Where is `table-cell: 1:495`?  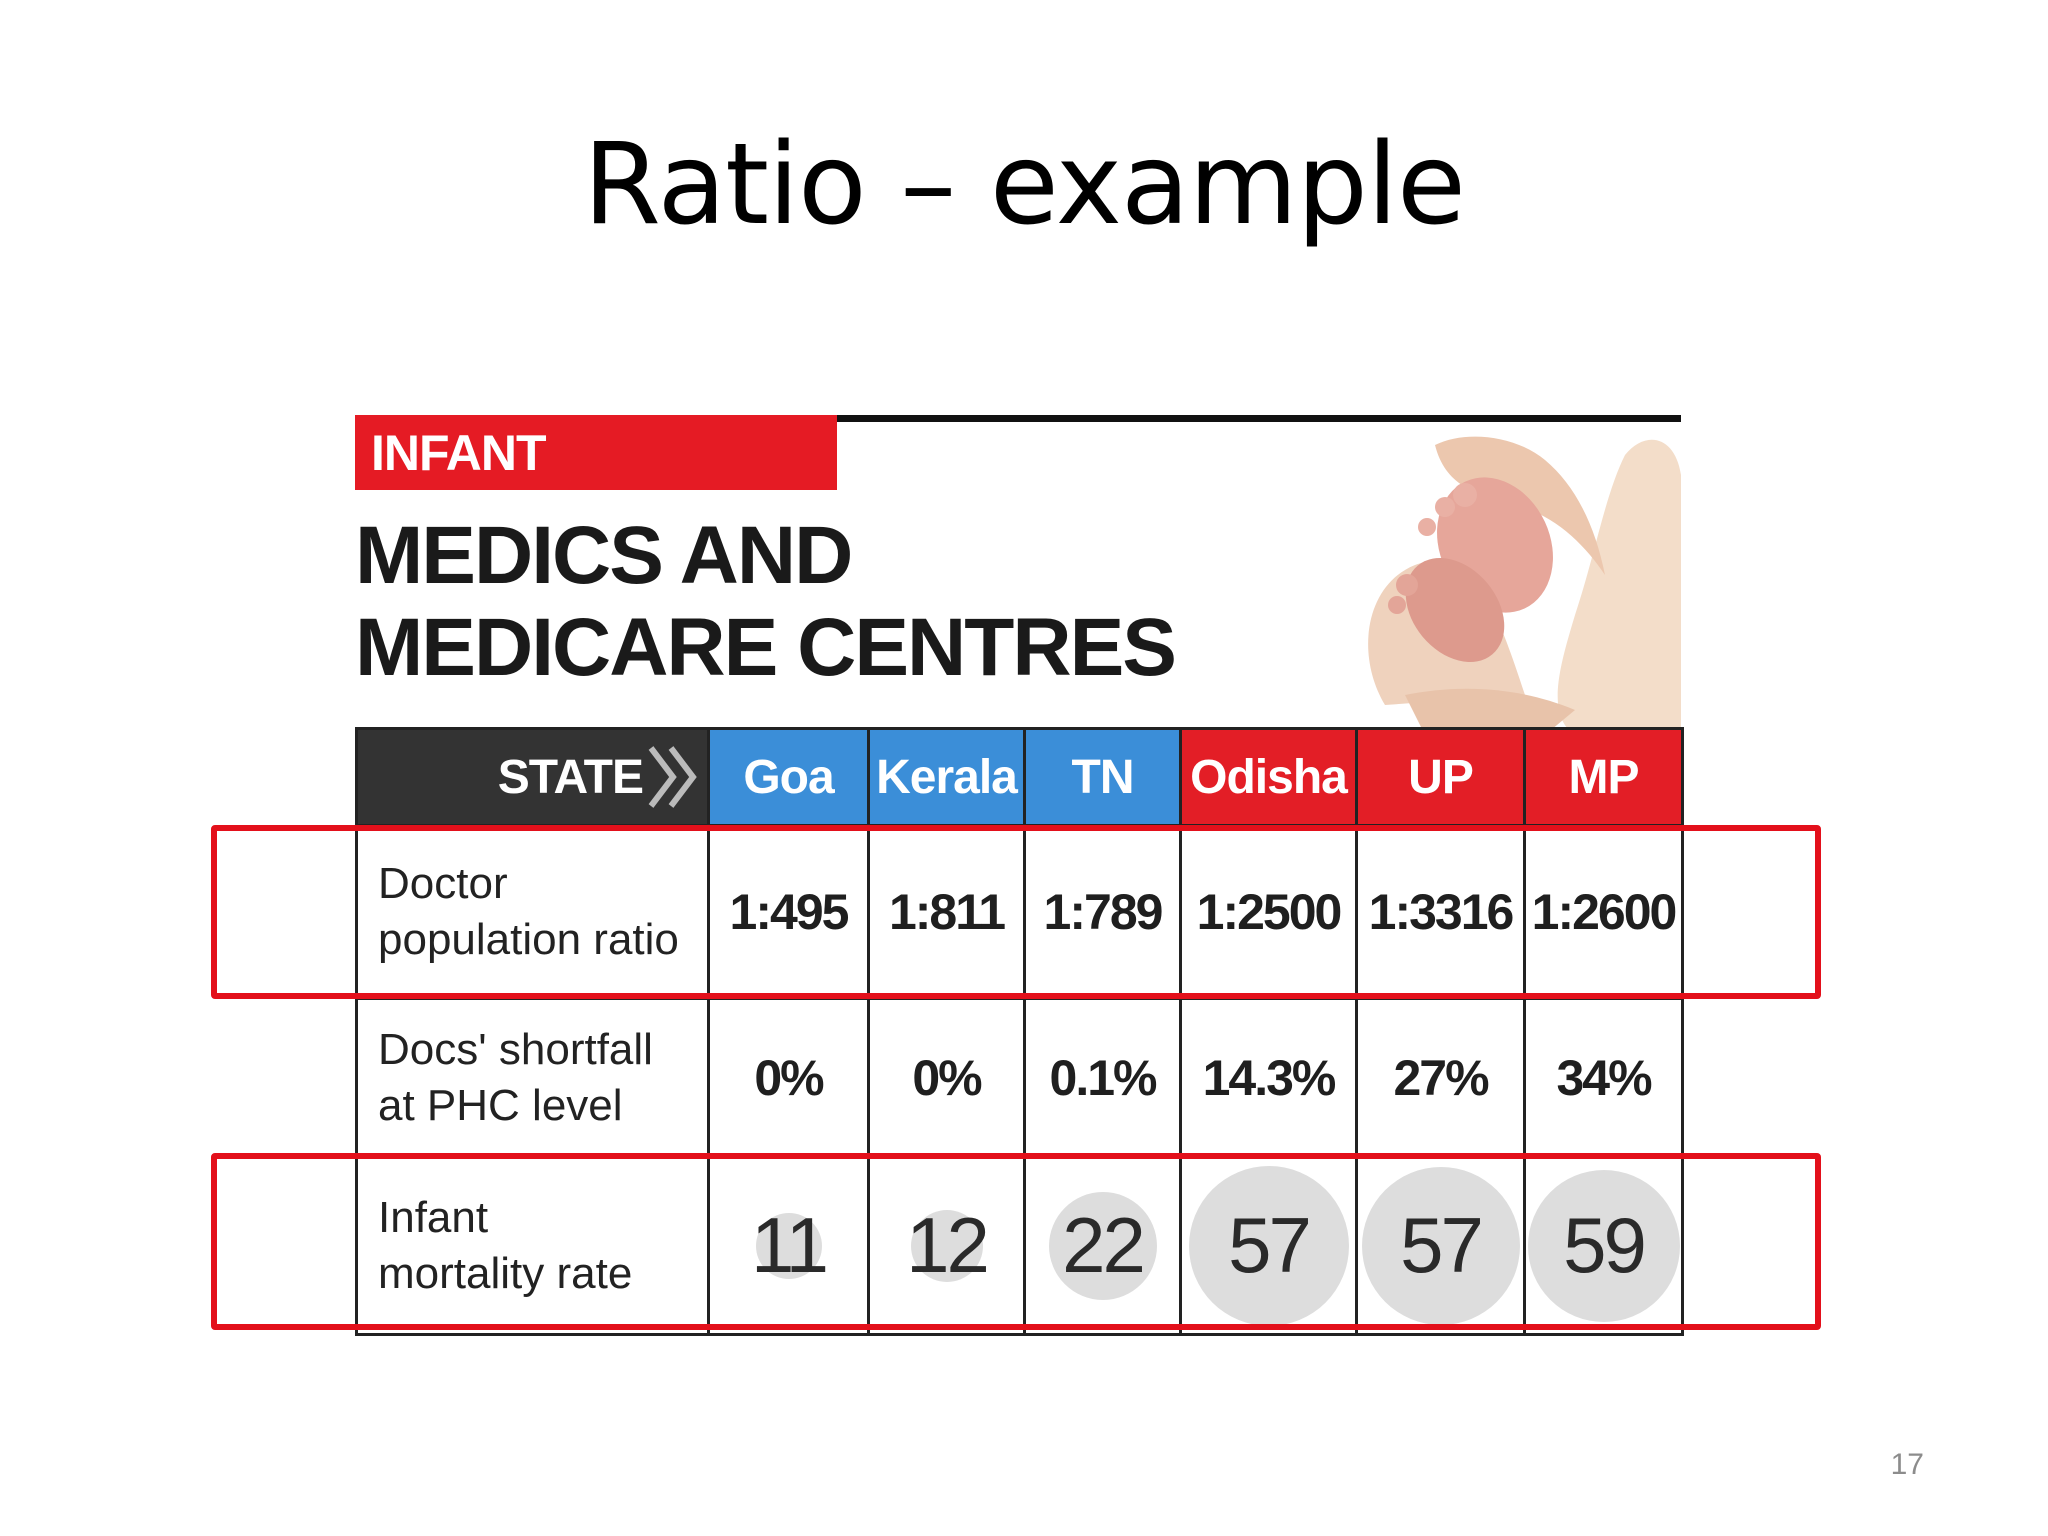 table-cell: 1:495 is located at coordinates (788, 912).